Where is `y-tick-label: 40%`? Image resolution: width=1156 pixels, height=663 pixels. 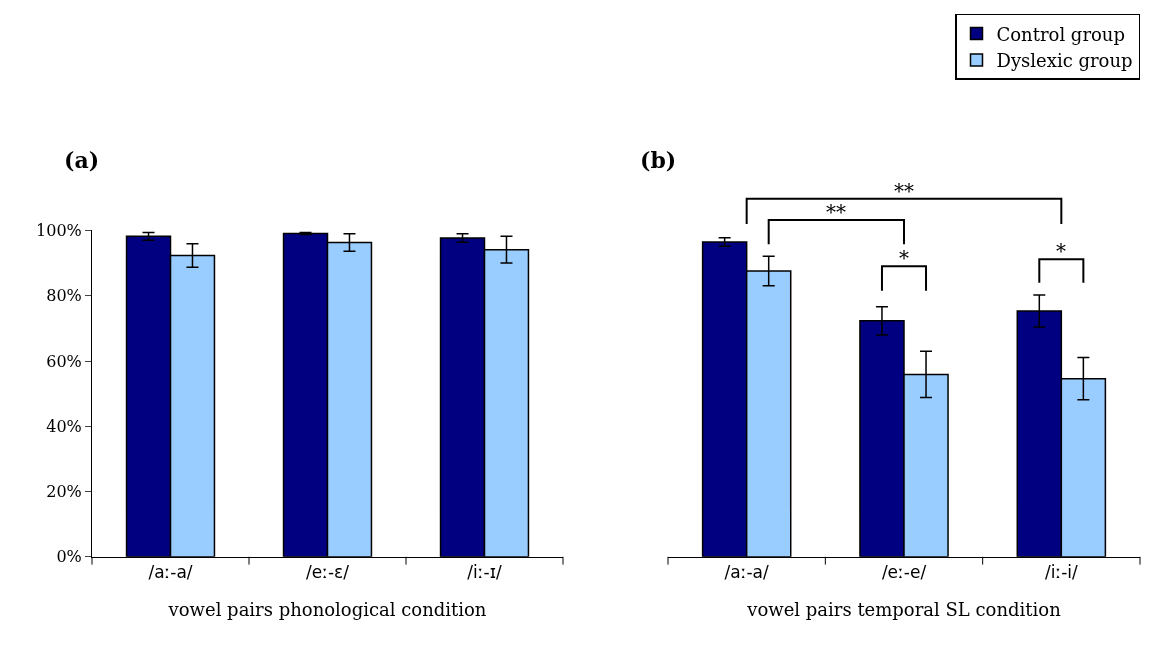 y-tick-label: 40% is located at coordinates (64, 426).